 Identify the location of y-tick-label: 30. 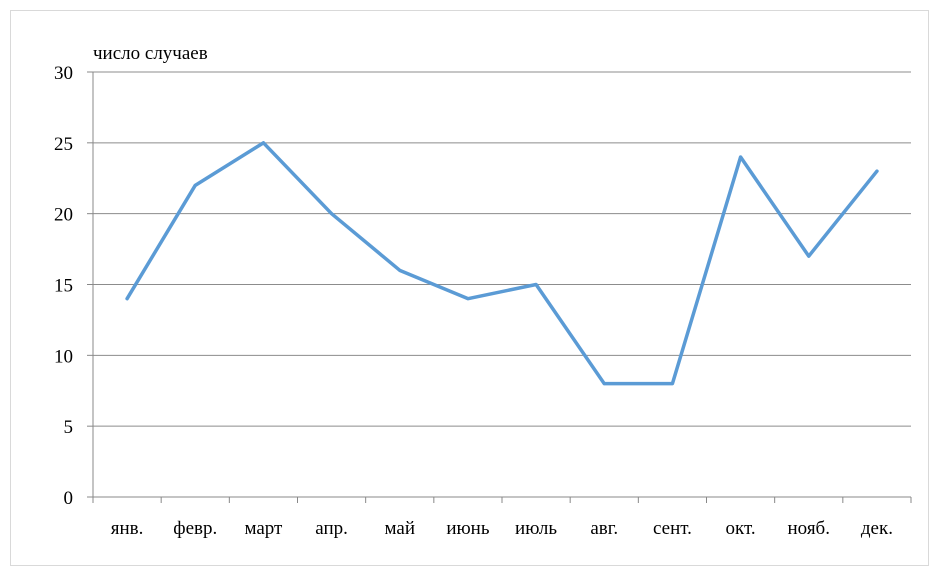
(63, 73).